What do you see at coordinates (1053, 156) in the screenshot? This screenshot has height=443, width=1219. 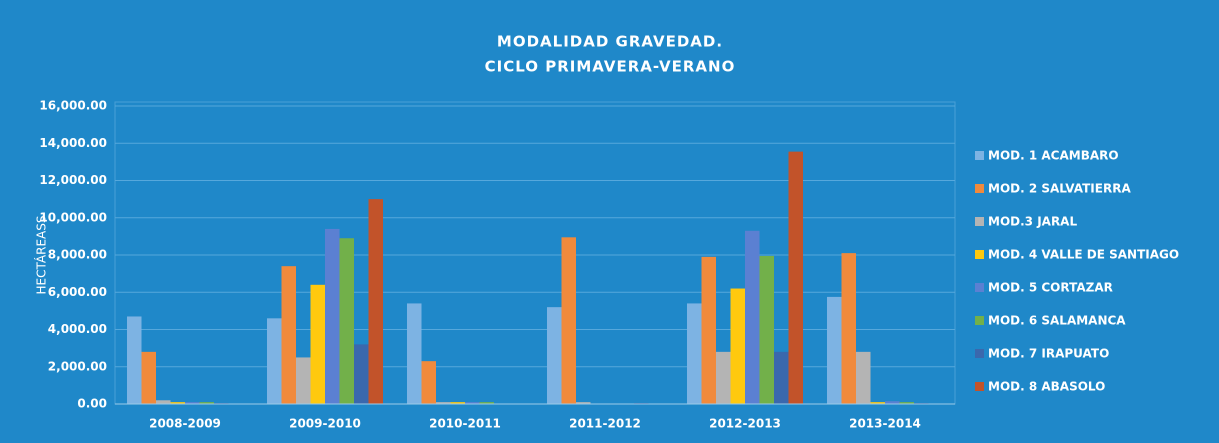 I see `legend-label: MOD. 1 ACAMBARO` at bounding box center [1053, 156].